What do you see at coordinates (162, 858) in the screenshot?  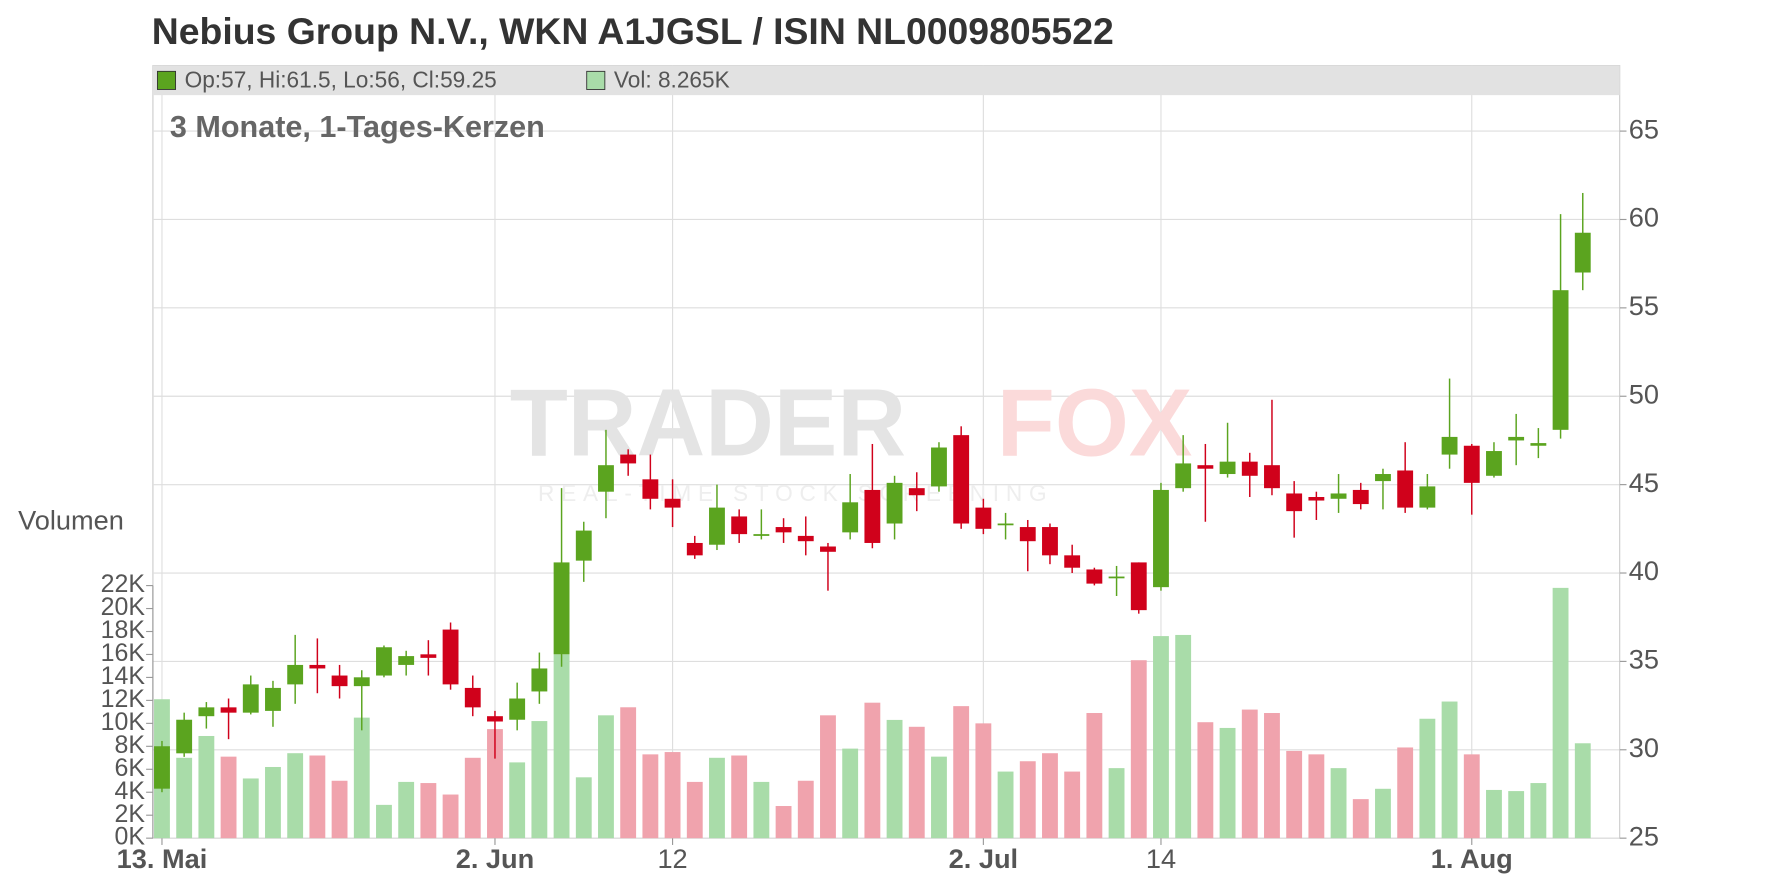 I see `x-tick-label: 13. Mai` at bounding box center [162, 858].